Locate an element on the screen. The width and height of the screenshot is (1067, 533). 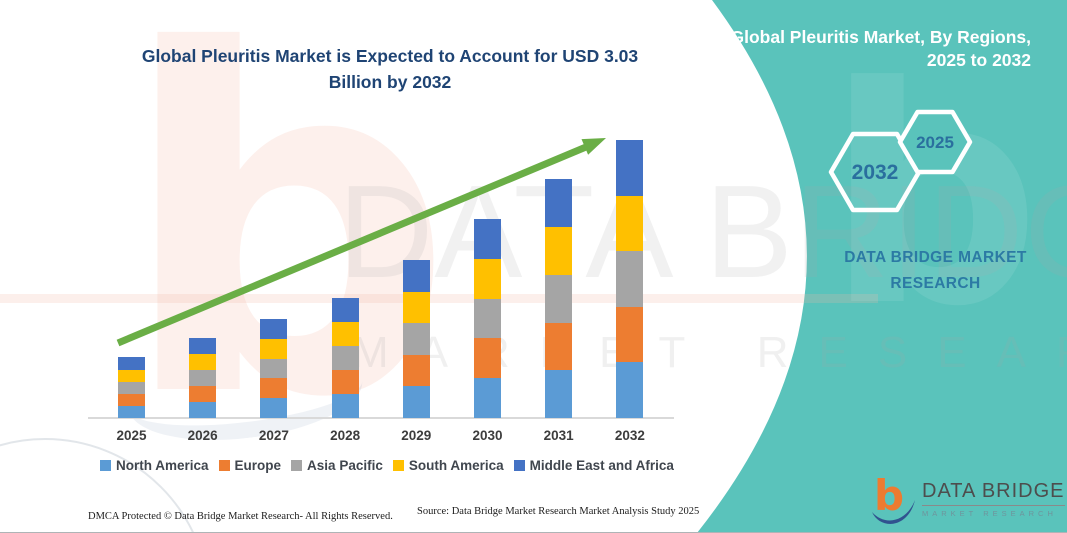
hexagon-2032-label: 2032 is located at coordinates (875, 172).